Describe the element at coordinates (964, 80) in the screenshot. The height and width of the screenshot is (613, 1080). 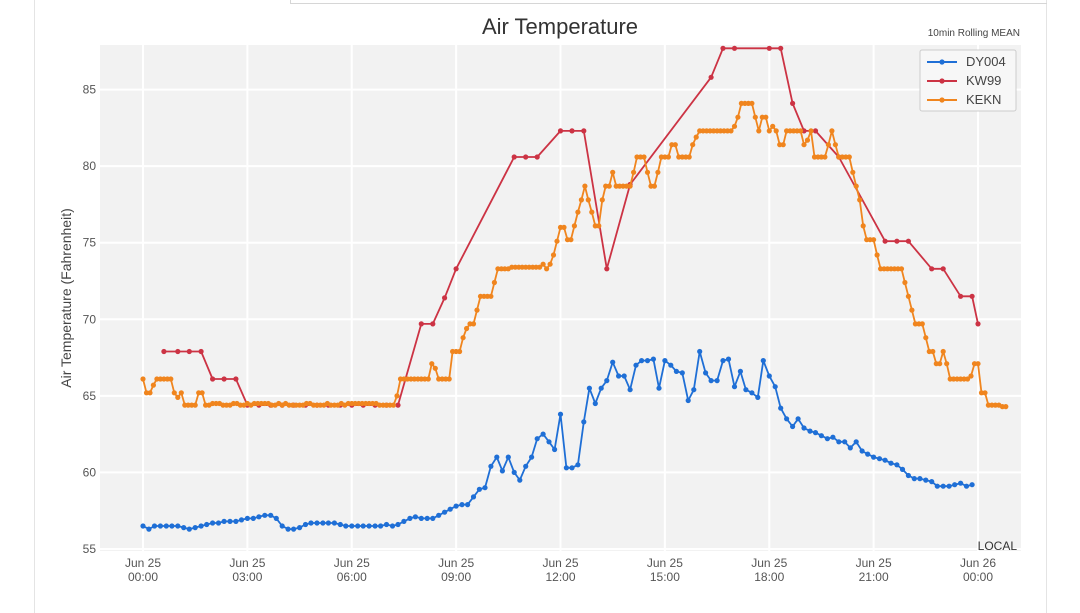
I see `legend-item-kw99: KW99` at that location.